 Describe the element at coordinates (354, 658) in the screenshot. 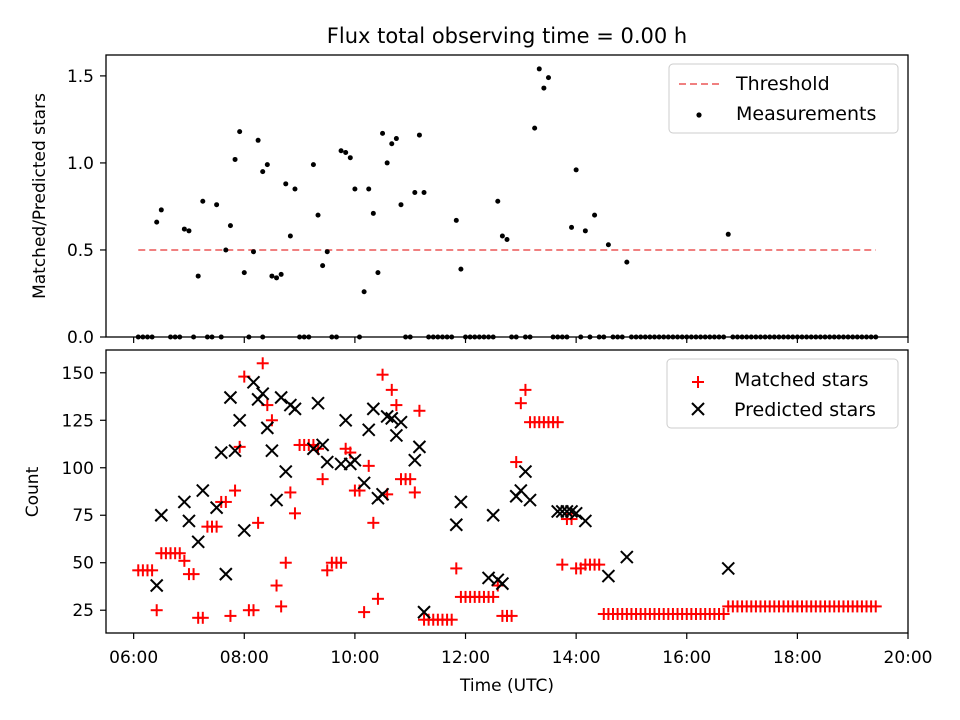

I see `x-tick-label: 10:00` at that location.